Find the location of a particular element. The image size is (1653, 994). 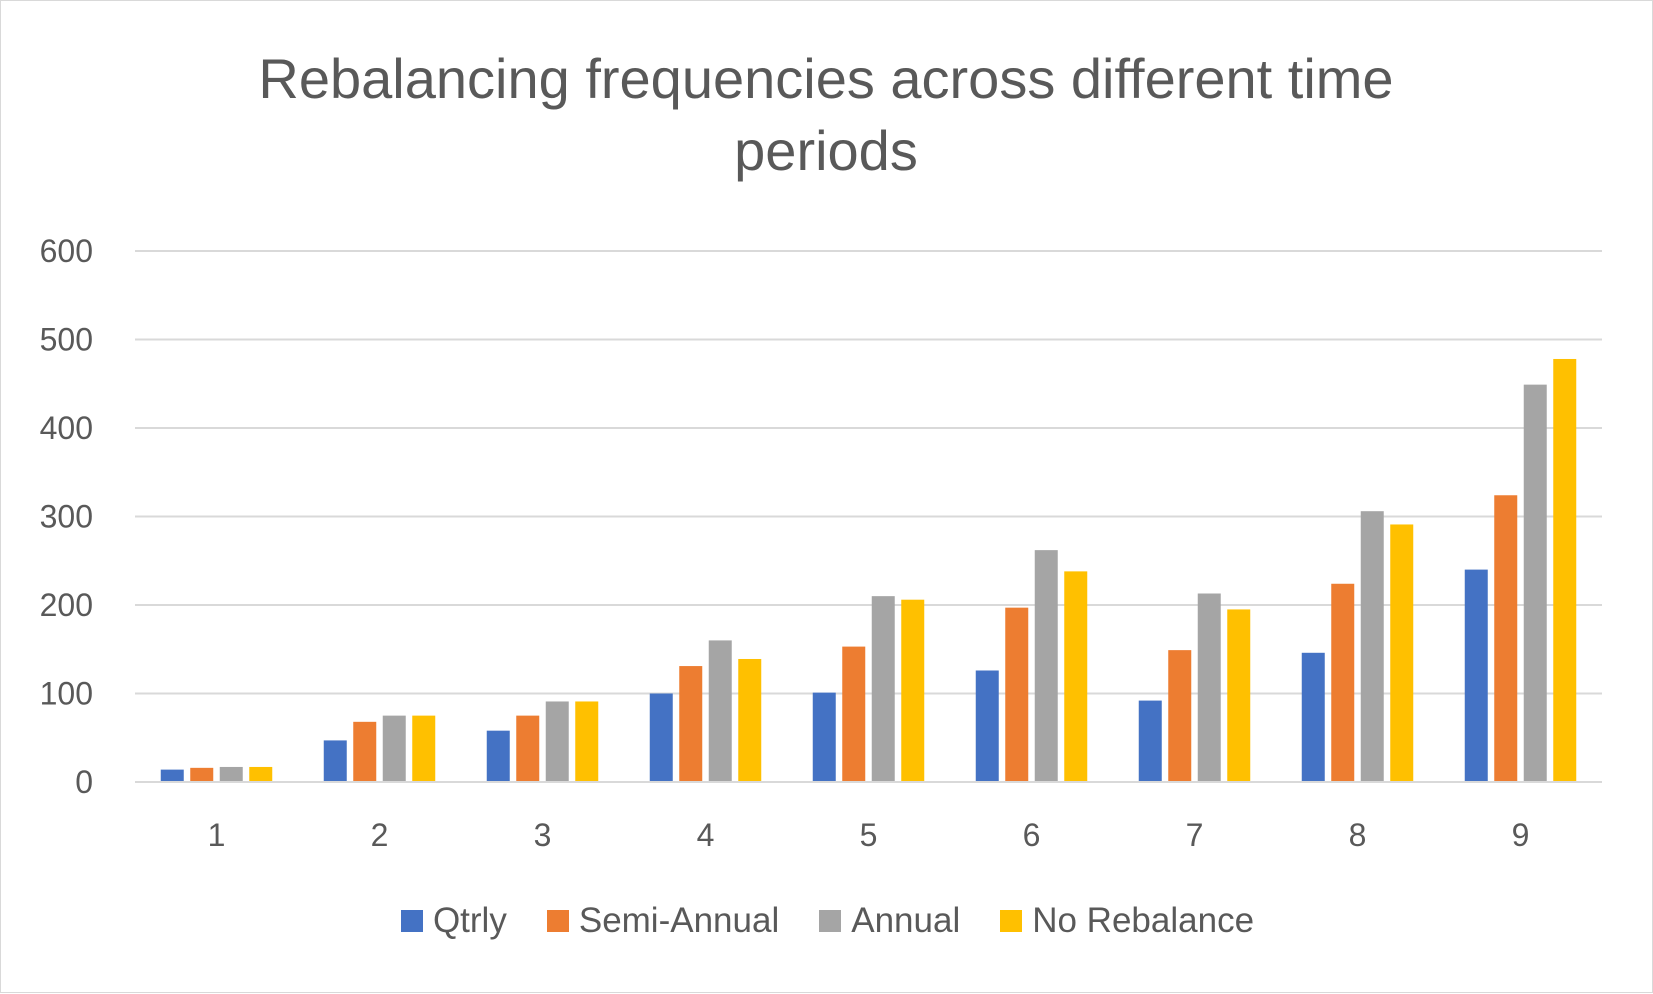

legend: Qtrly Semi-Annual Annual No Rebalance is located at coordinates (827, 921).